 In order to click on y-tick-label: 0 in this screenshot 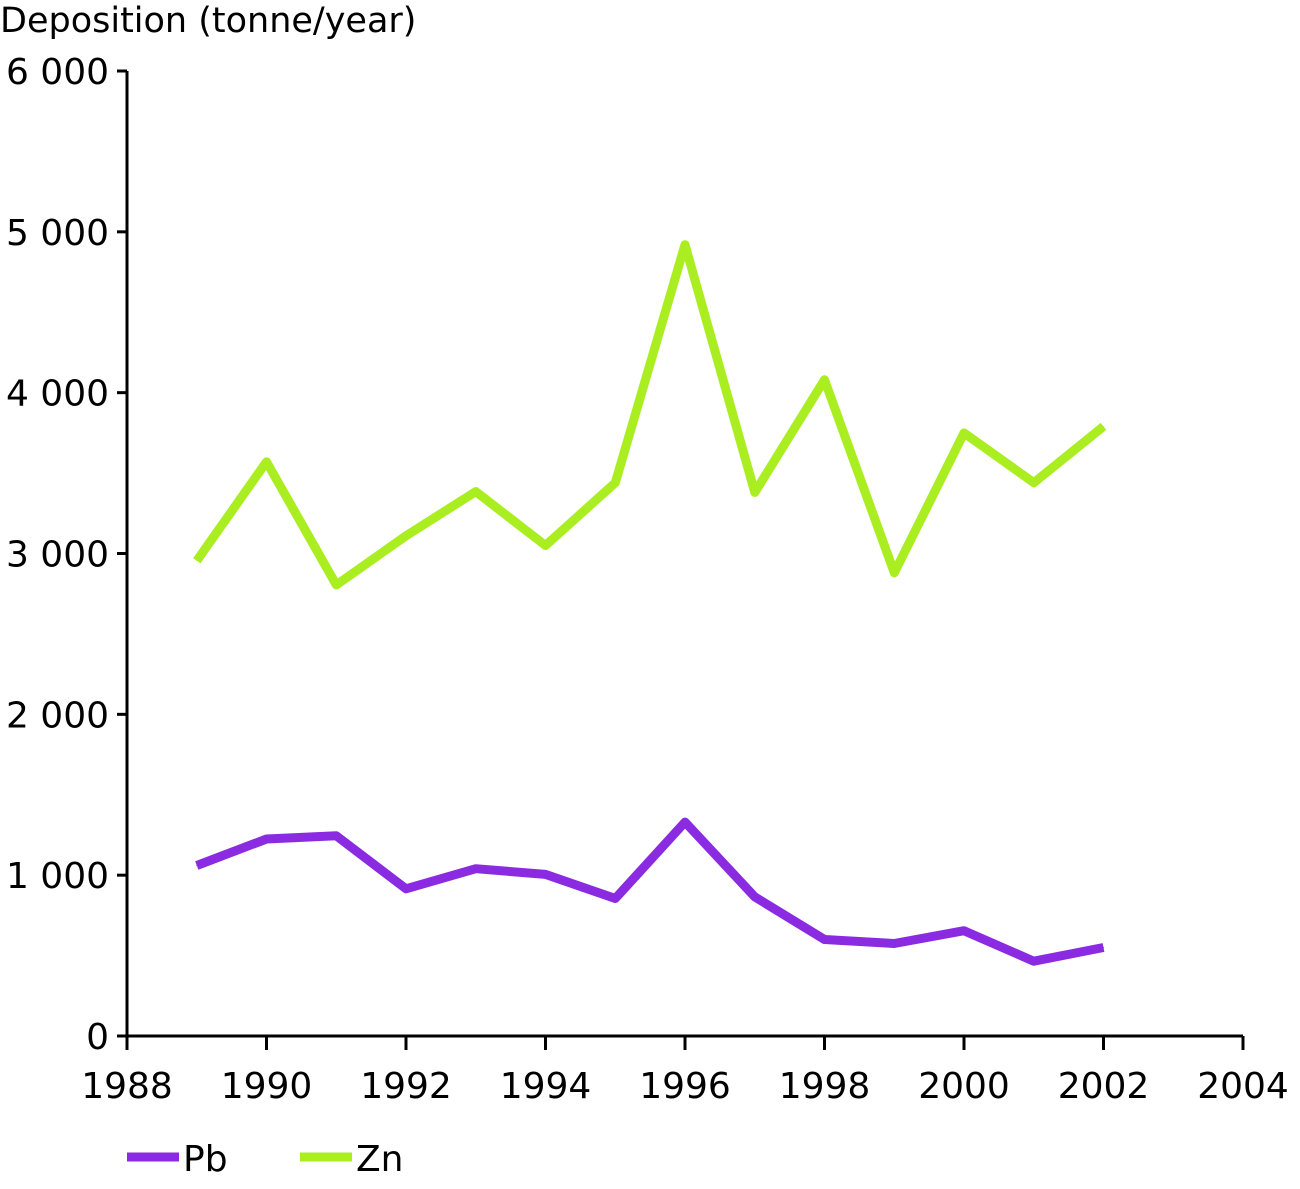, I will do `click(97, 1037)`.